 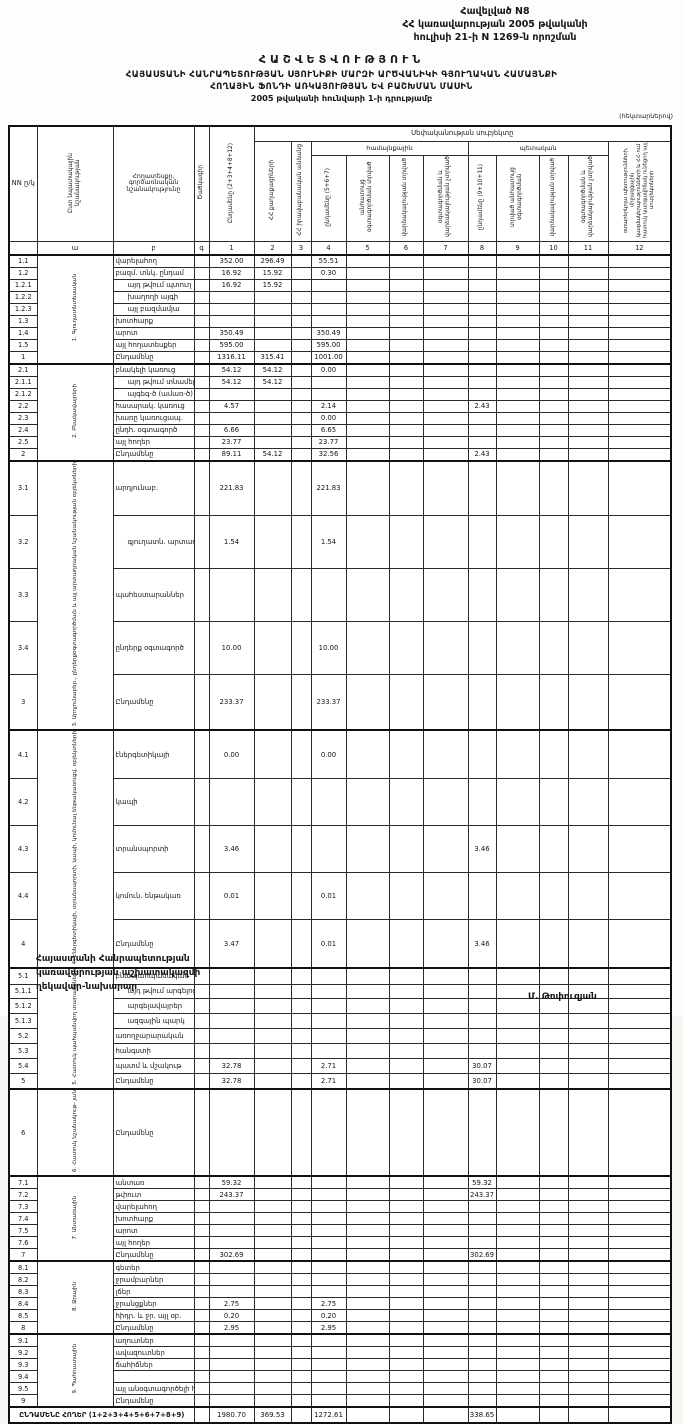 I want to click on table-row: 1.2.2 խաղողի այգի, so click(x=340, y=297).